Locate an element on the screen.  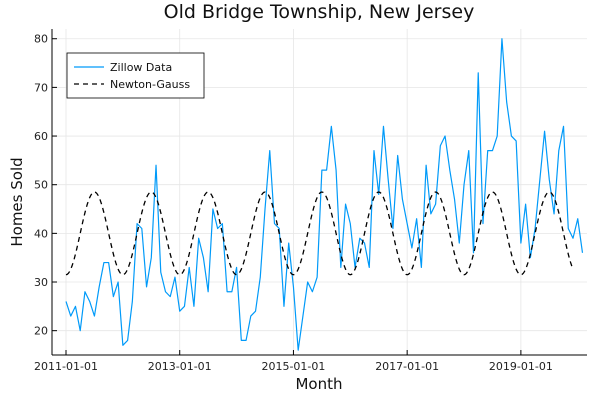
legend-label: Newton-Gauss is located at coordinates (150, 84).